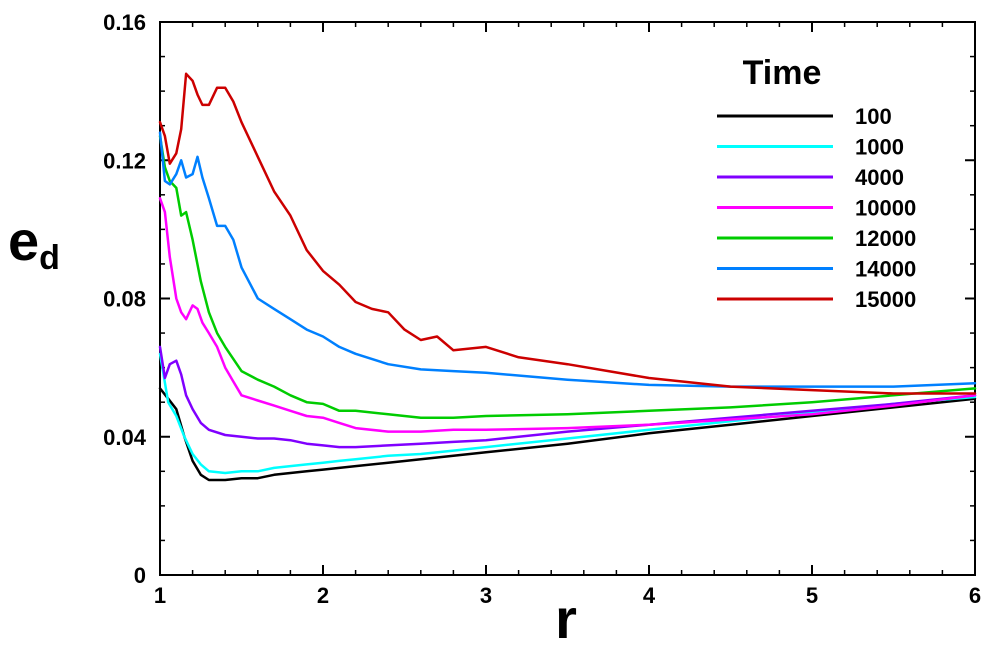  What do you see at coordinates (812, 595) in the screenshot?
I see `x-tick-label: 5` at bounding box center [812, 595].